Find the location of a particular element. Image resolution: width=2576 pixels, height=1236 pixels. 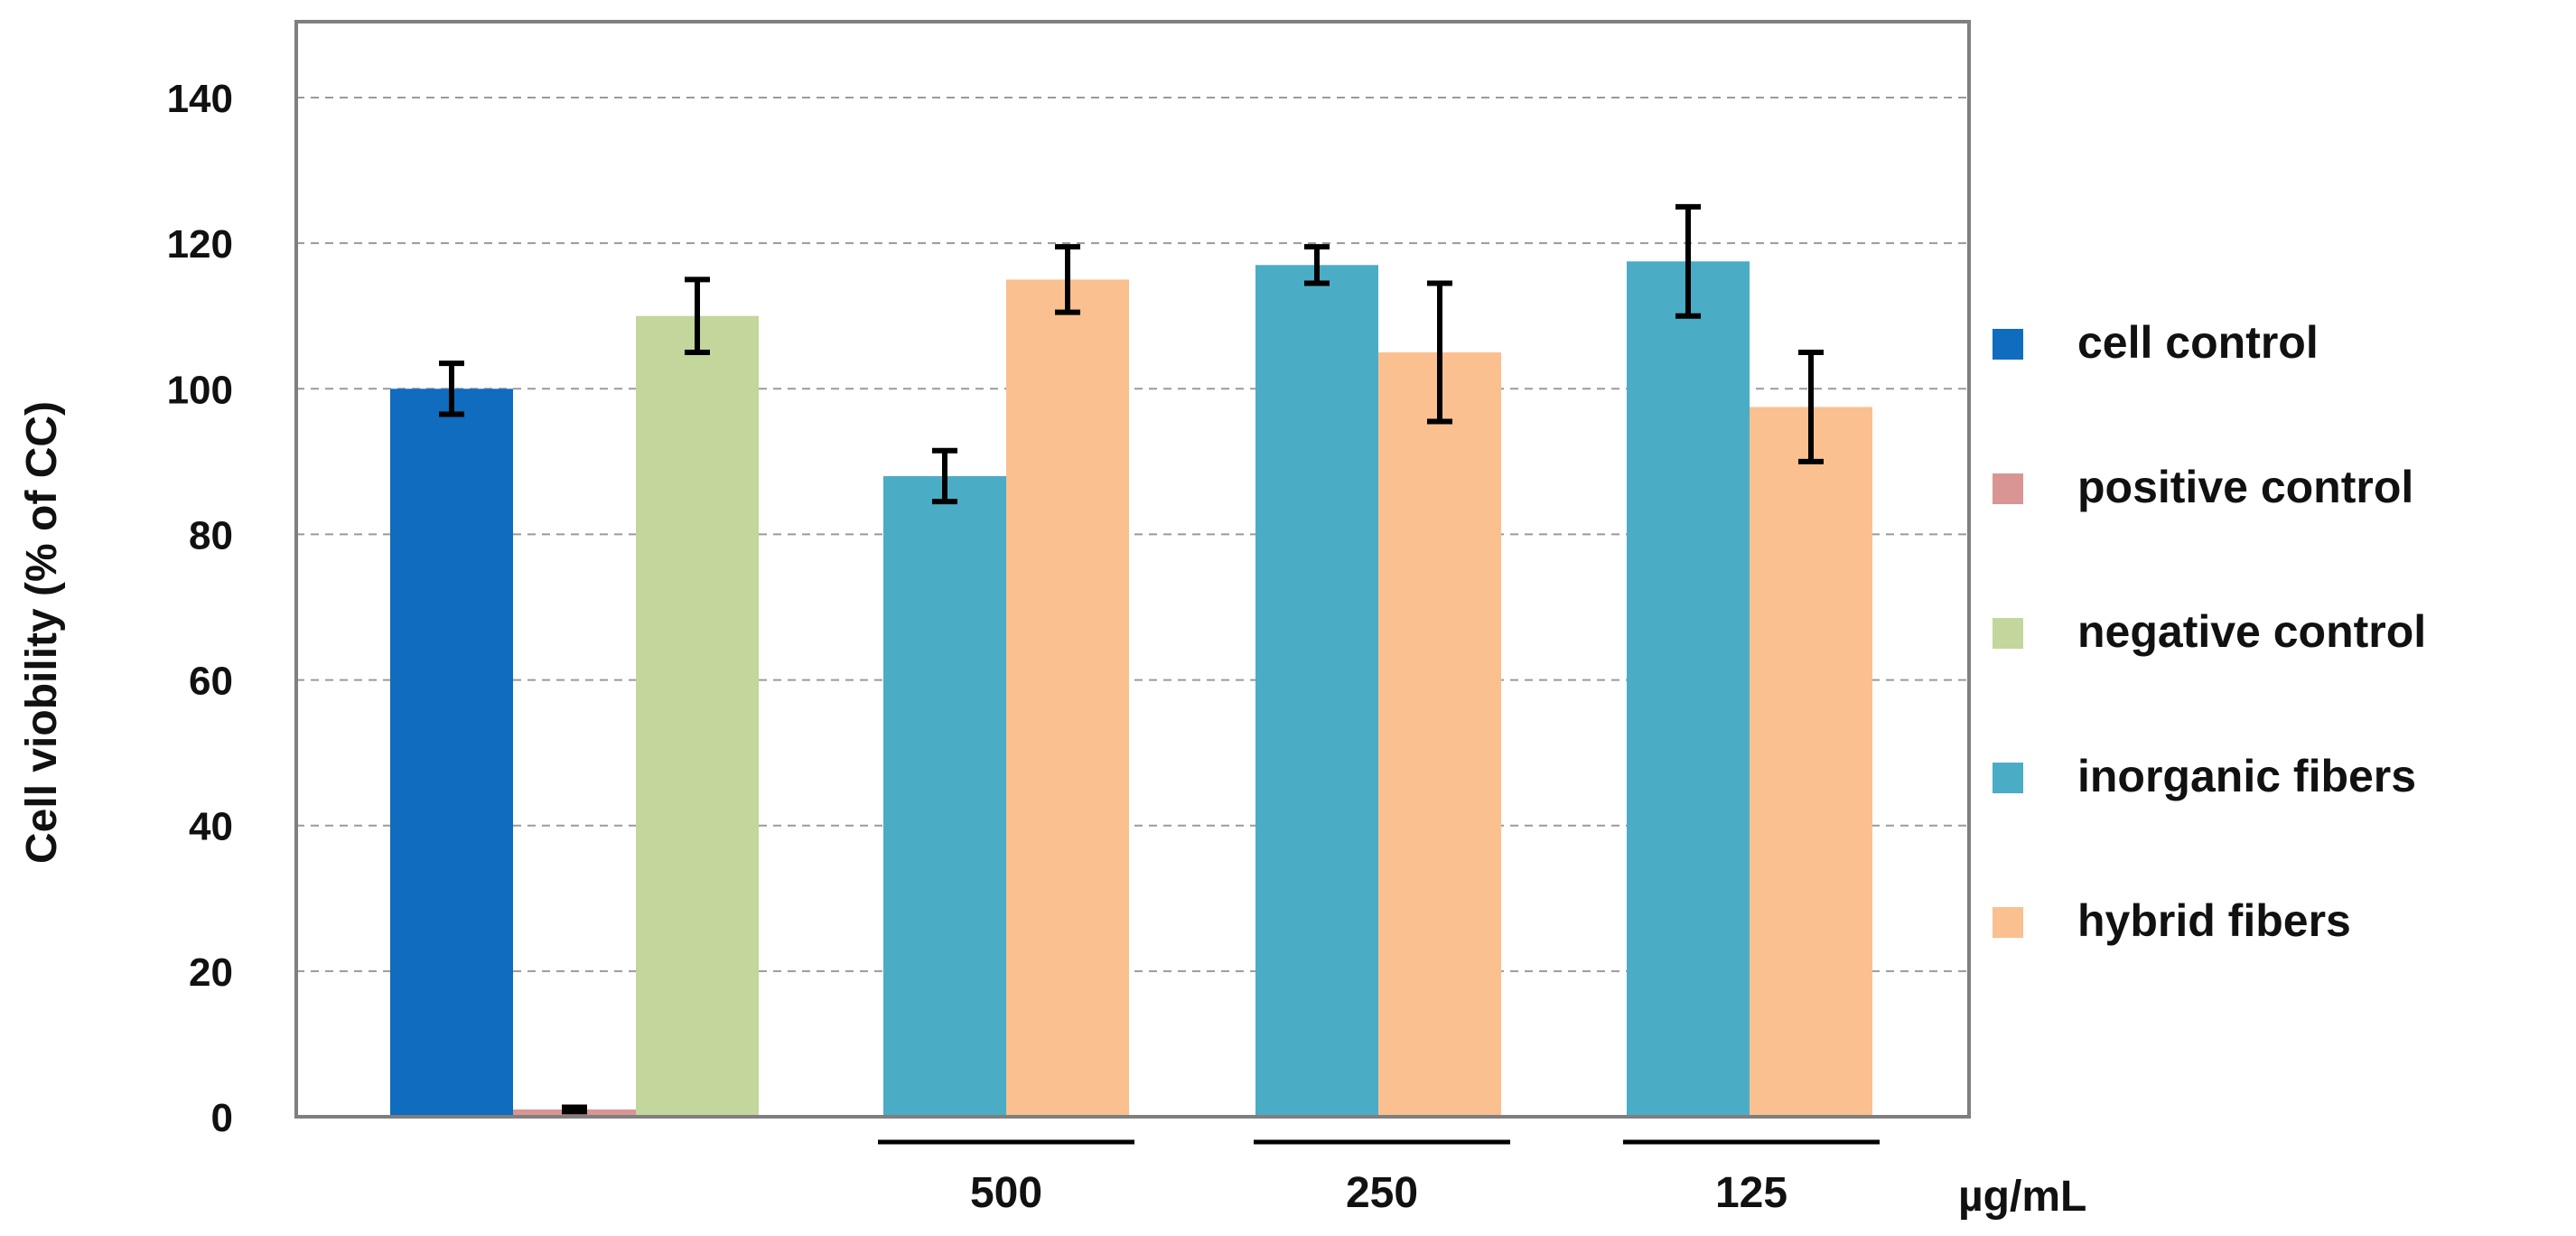

legend-label: hybrid fibers is located at coordinates (2214, 920).